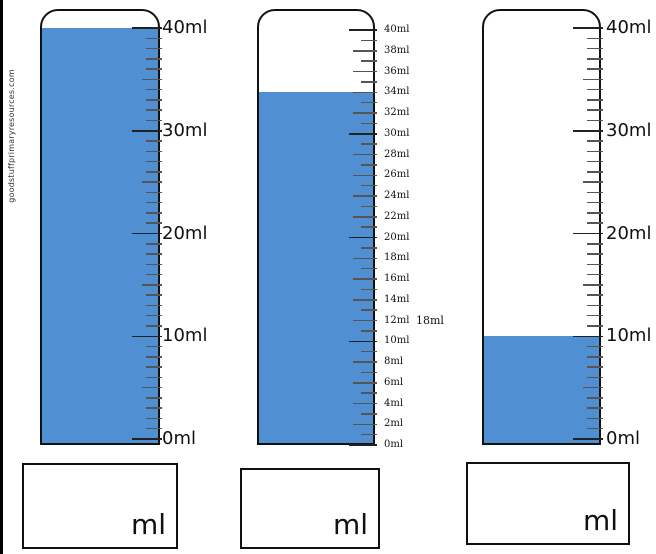  Describe the element at coordinates (394, 361) in the screenshot. I see `scale-label: 8ml` at that location.